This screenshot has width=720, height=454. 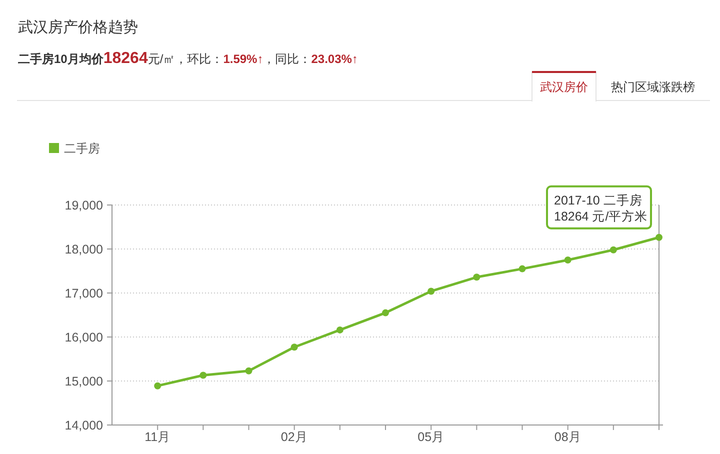 I want to click on subtitle: 二手房10月均价18264元/㎡，环比：1.59%↑，同比：23.03%↑, so click(x=188, y=58).